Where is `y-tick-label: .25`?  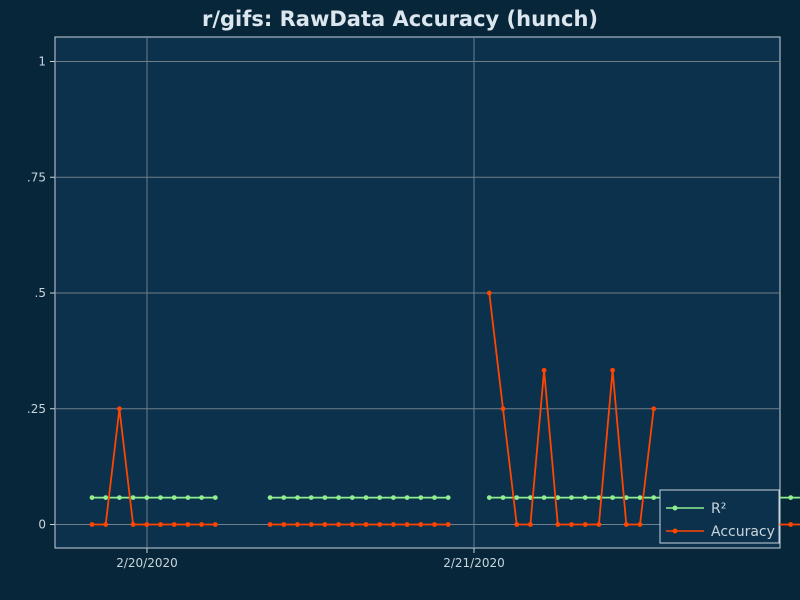 y-tick-label: .25 is located at coordinates (36, 409).